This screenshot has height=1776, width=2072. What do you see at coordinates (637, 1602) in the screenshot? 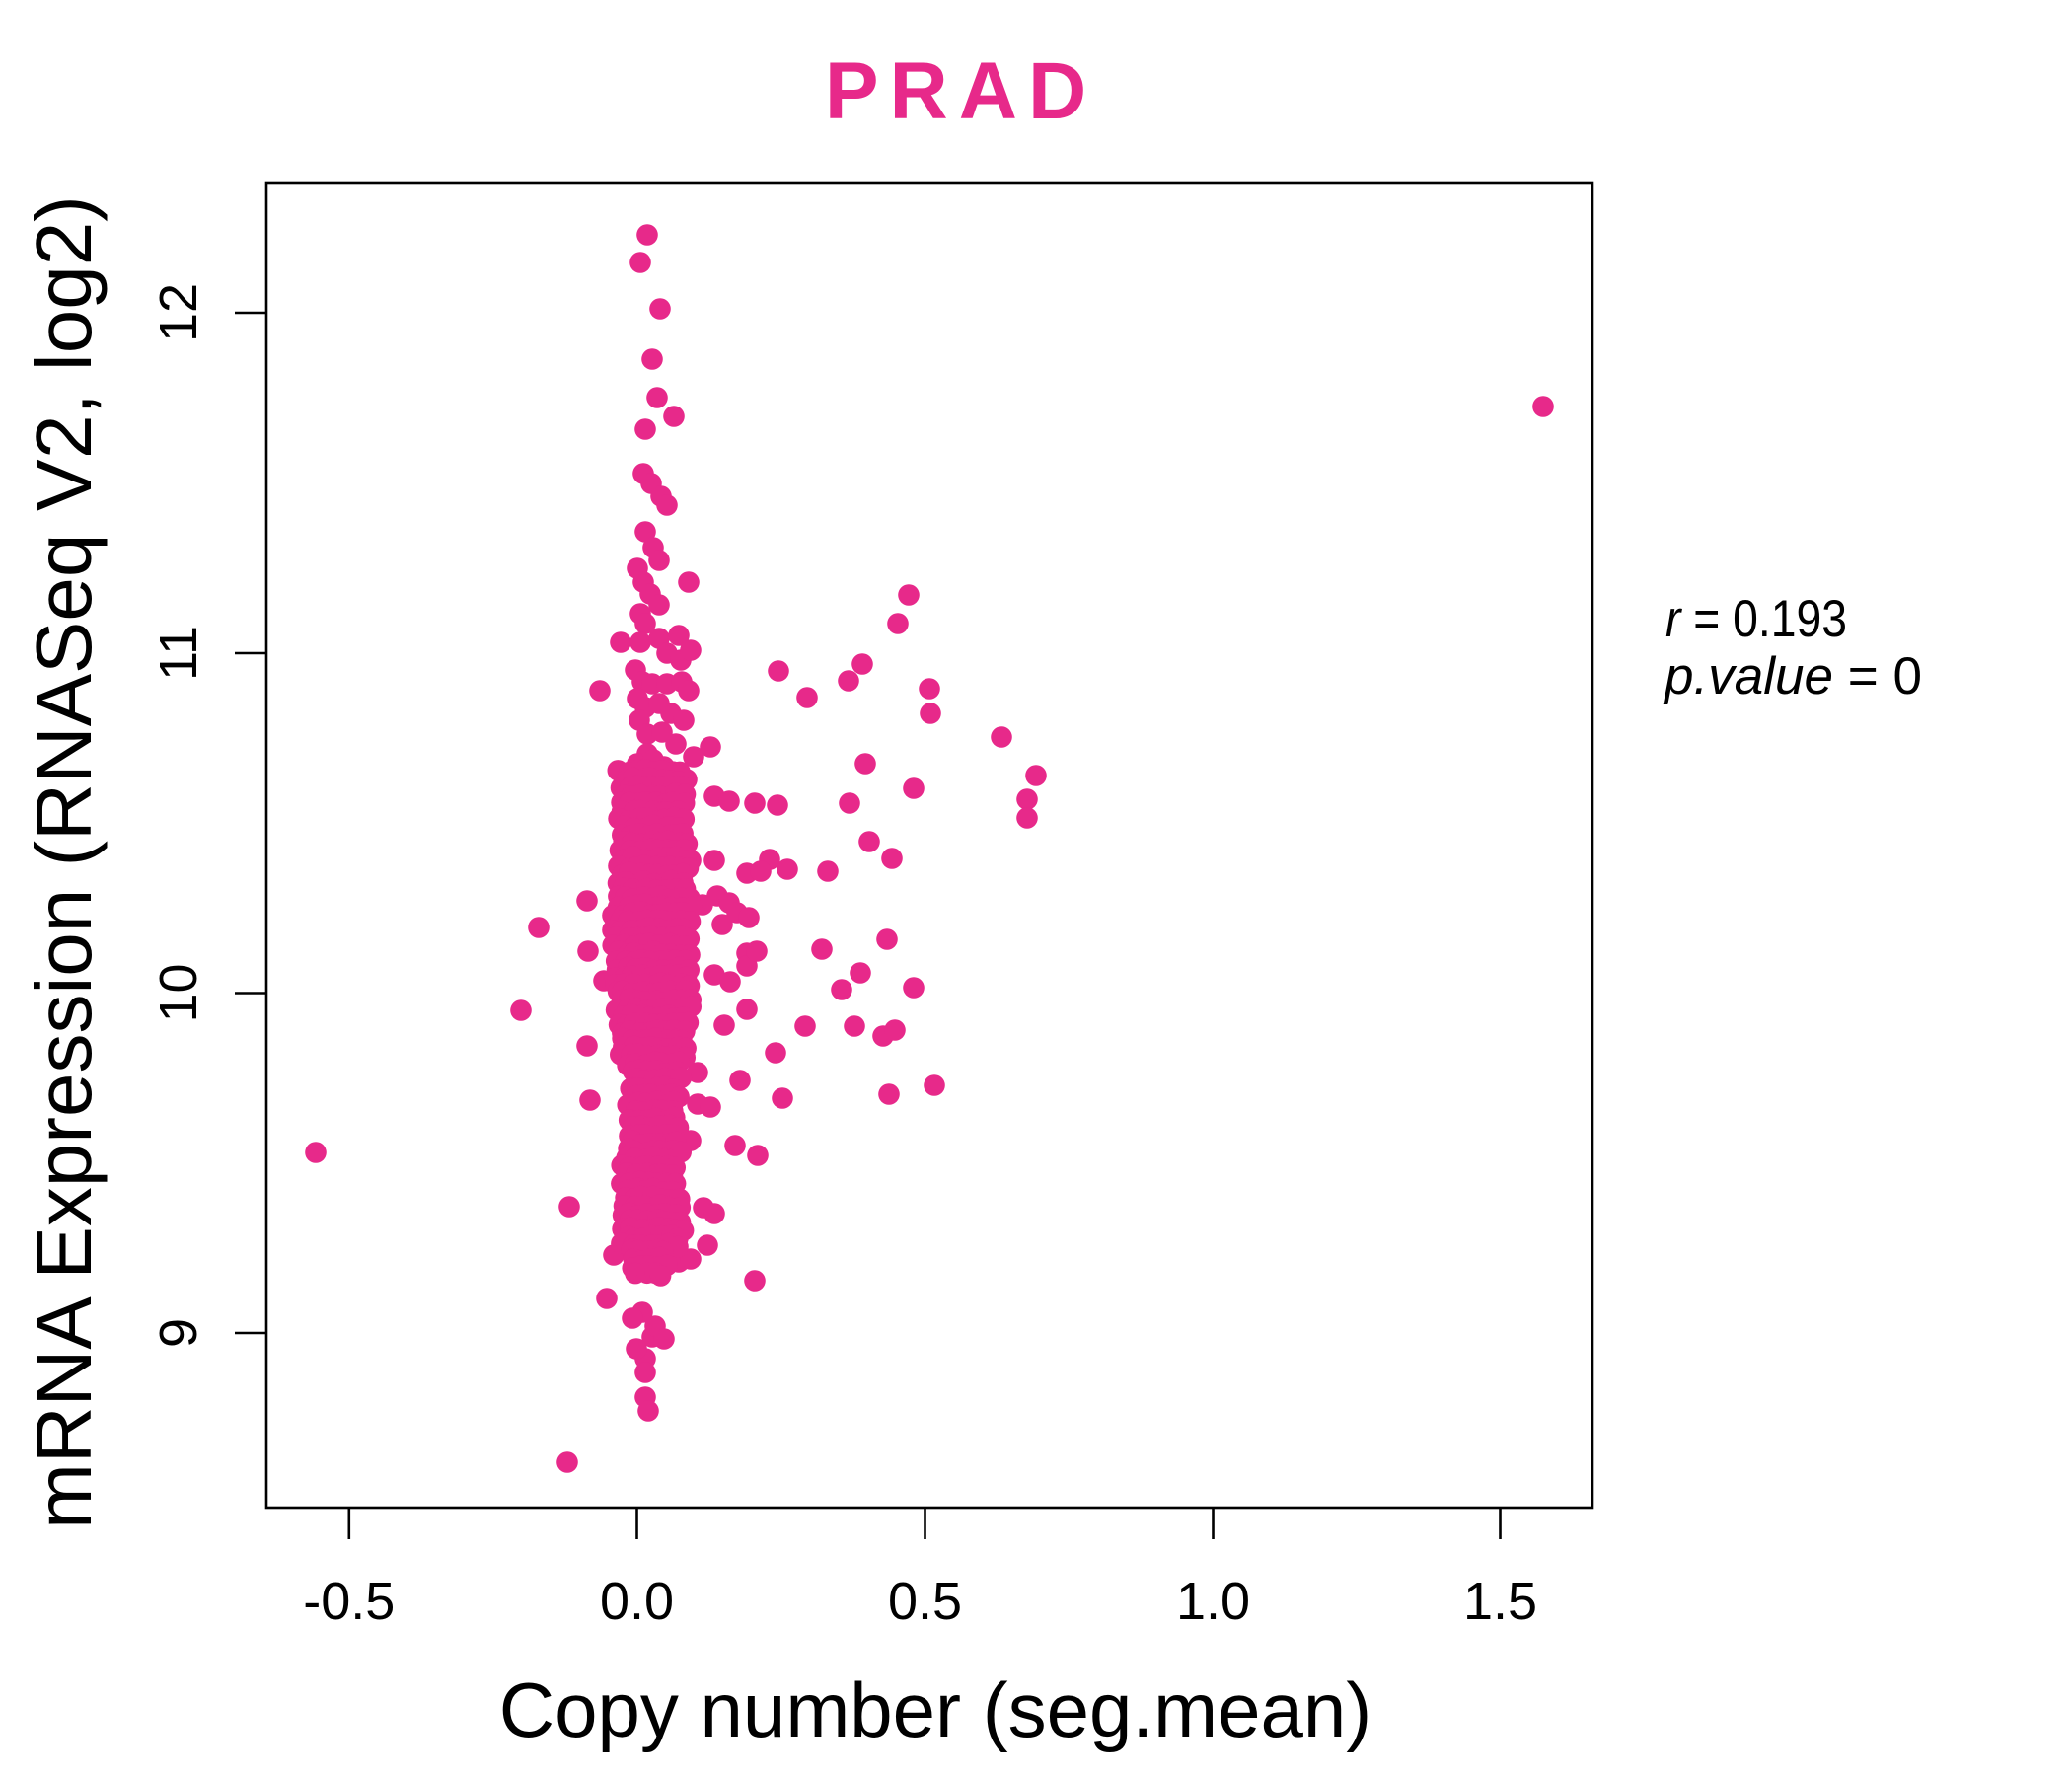
I see `svg-text: 0.0` at bounding box center [637, 1602].